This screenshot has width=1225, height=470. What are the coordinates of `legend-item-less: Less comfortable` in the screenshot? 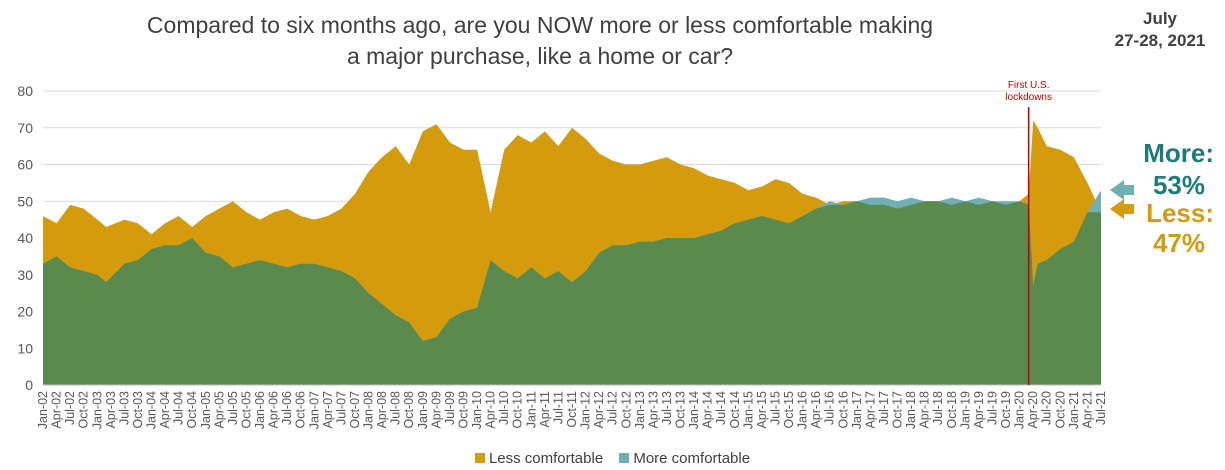 It's located at (539, 458).